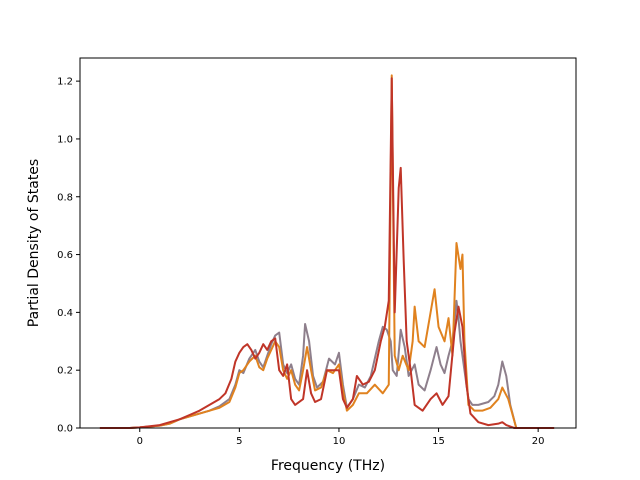 The image size is (640, 480). What do you see at coordinates (65, 429) in the screenshot?
I see `y-tick-label: 0.0` at bounding box center [65, 429].